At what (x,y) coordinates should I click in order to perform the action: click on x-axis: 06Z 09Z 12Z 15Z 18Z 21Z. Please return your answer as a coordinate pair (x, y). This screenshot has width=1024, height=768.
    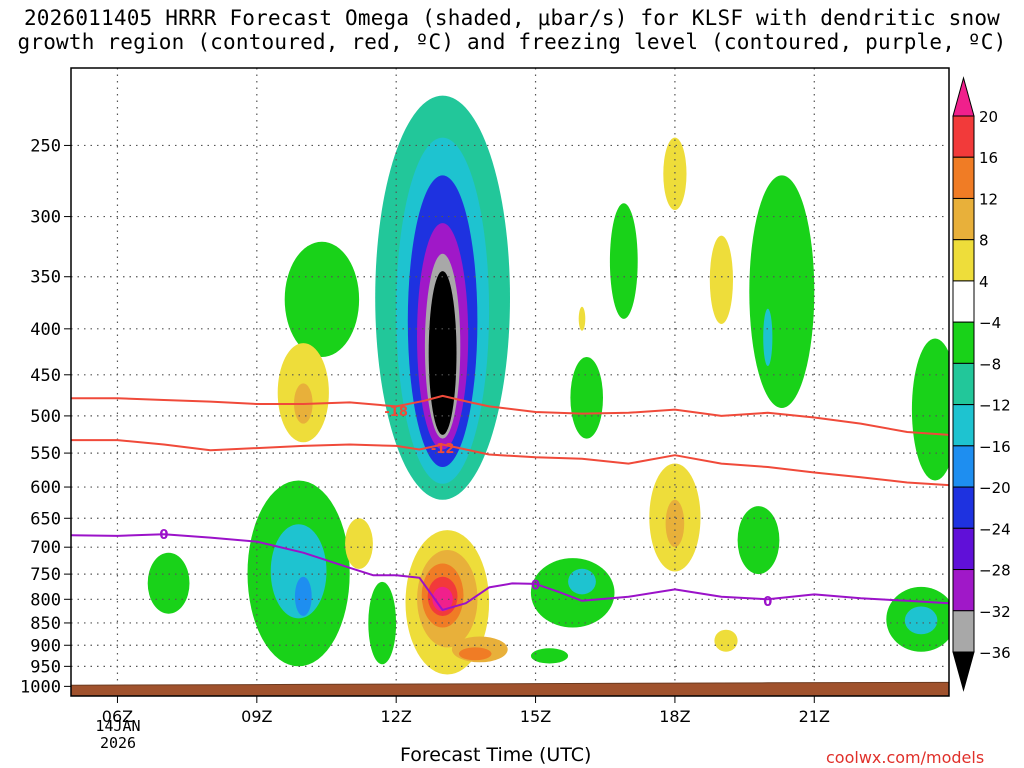
    Looking at the image, I should click on (466, 711).